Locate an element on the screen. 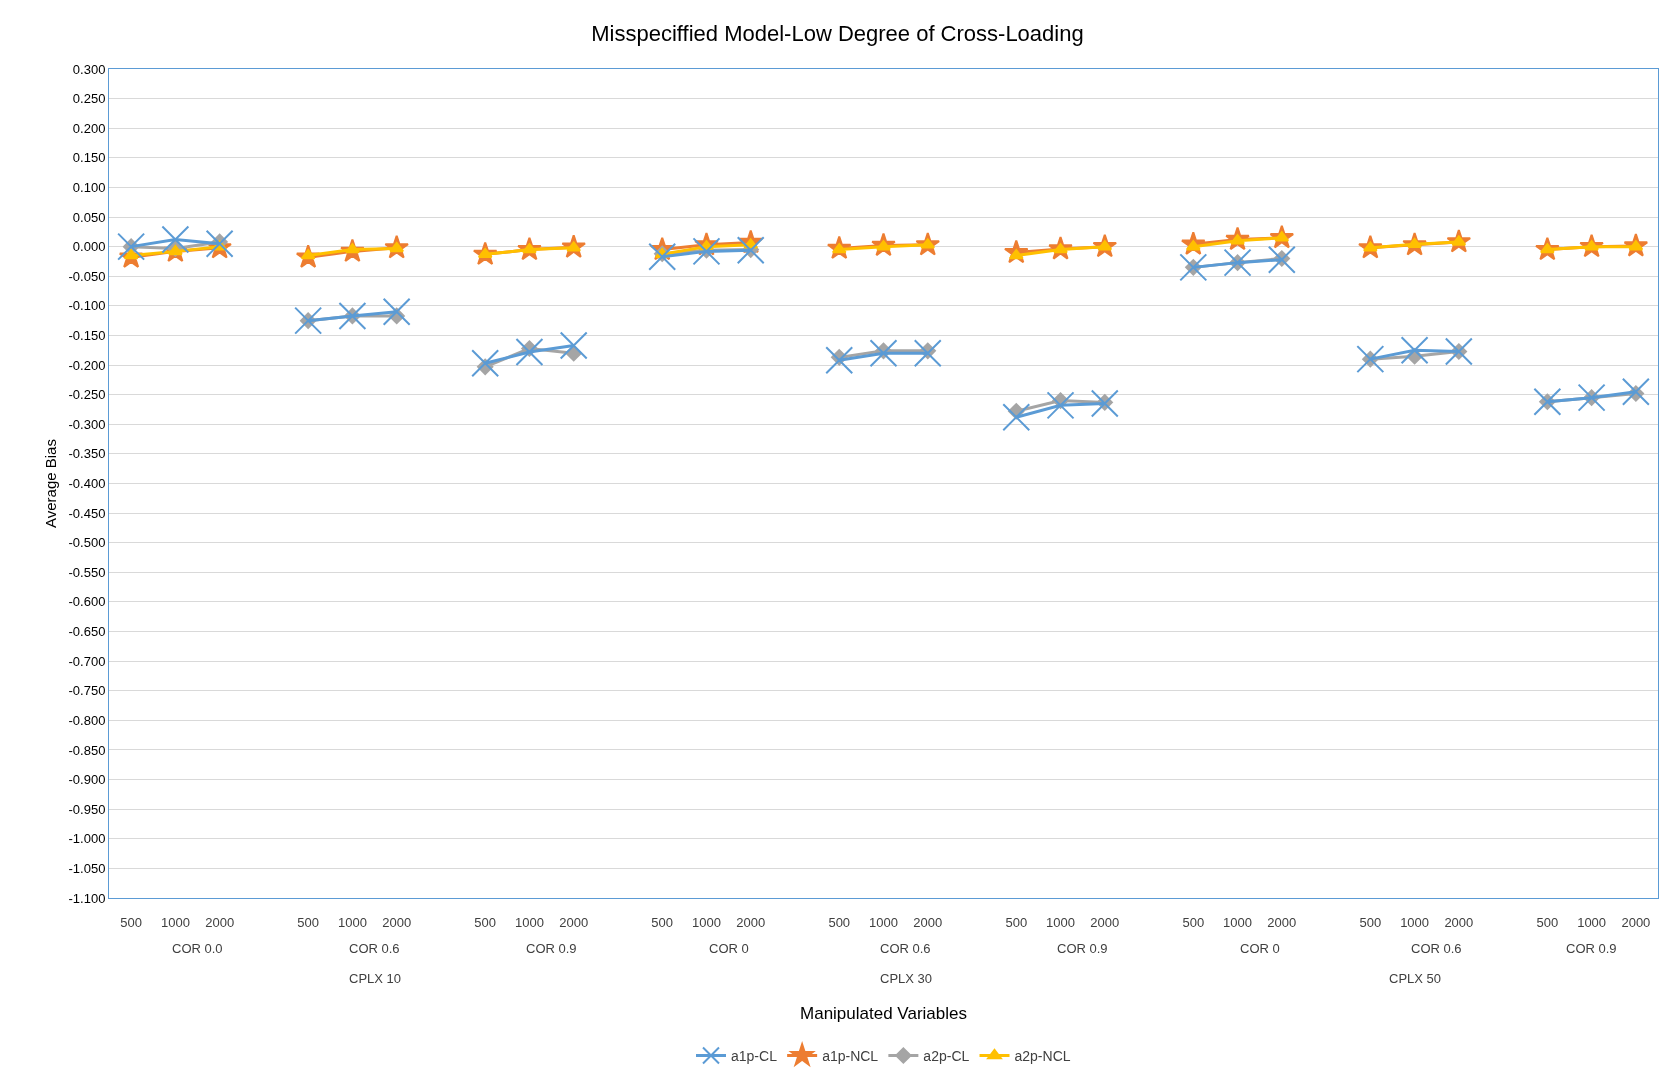 The image size is (1675, 1084). y-tick-label: -0.950 is located at coordinates (87, 809).